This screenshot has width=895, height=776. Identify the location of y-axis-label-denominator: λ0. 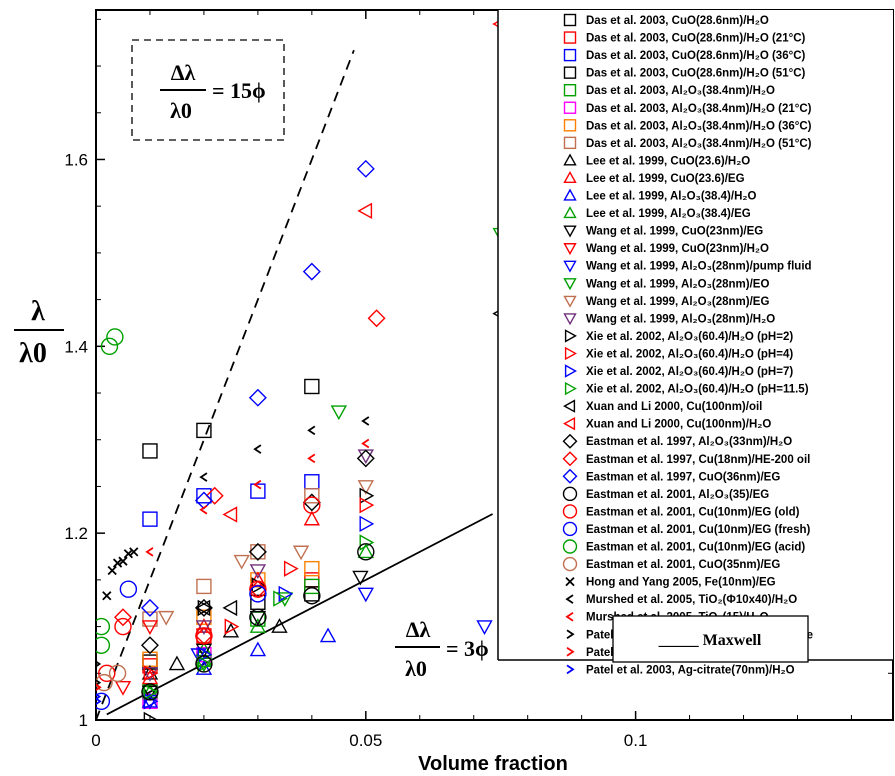
(33, 353).